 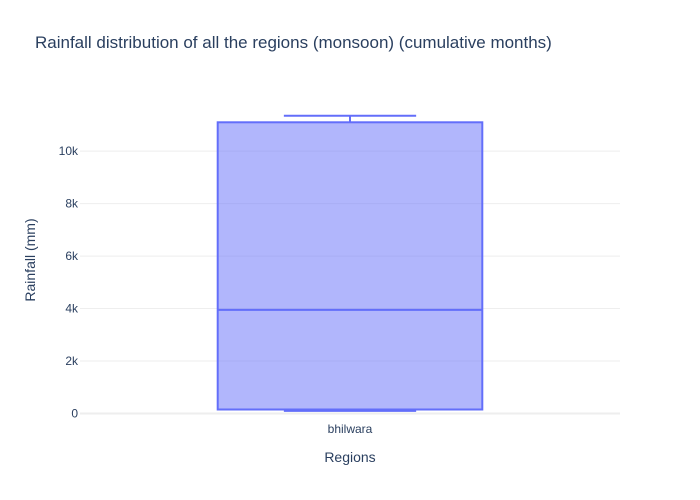 I want to click on y-tick-label: 4k, so click(x=72, y=309).